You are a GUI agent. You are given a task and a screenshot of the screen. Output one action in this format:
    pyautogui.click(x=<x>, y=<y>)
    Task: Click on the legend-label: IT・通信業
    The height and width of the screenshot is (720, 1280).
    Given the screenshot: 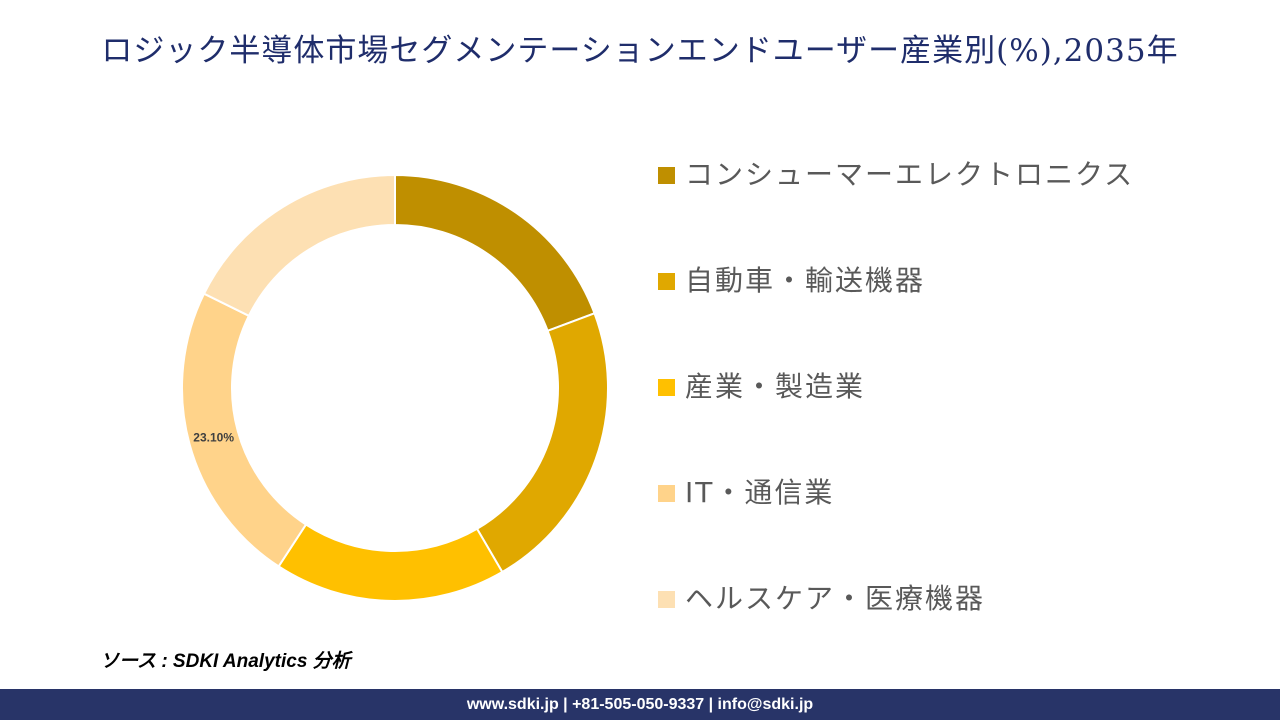 What is the action you would take?
    pyautogui.click(x=760, y=492)
    